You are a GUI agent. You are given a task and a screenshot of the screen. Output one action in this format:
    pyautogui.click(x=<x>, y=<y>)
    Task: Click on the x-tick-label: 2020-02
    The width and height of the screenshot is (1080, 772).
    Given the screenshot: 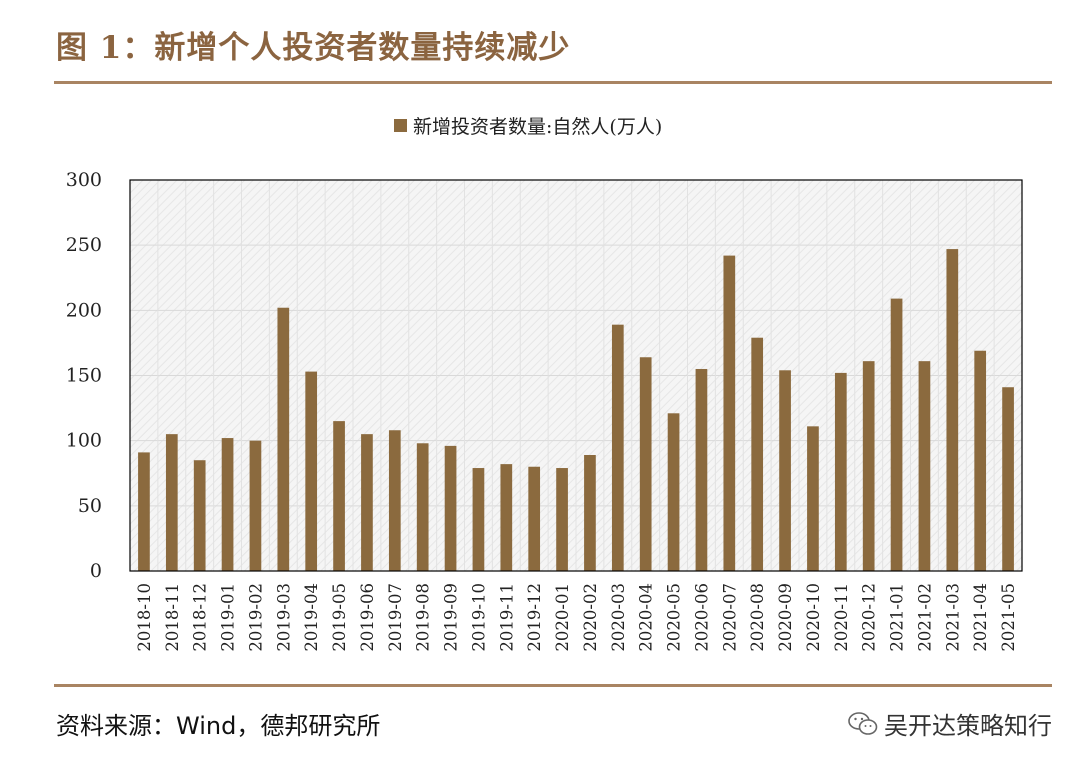 What is the action you would take?
    pyautogui.click(x=590, y=617)
    